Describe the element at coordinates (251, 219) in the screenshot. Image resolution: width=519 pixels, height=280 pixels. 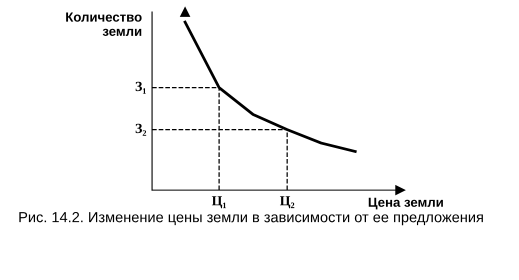
I see `text: Рис. 14.2. Изменение цены земли в зависимости от ее предложения` at that location.